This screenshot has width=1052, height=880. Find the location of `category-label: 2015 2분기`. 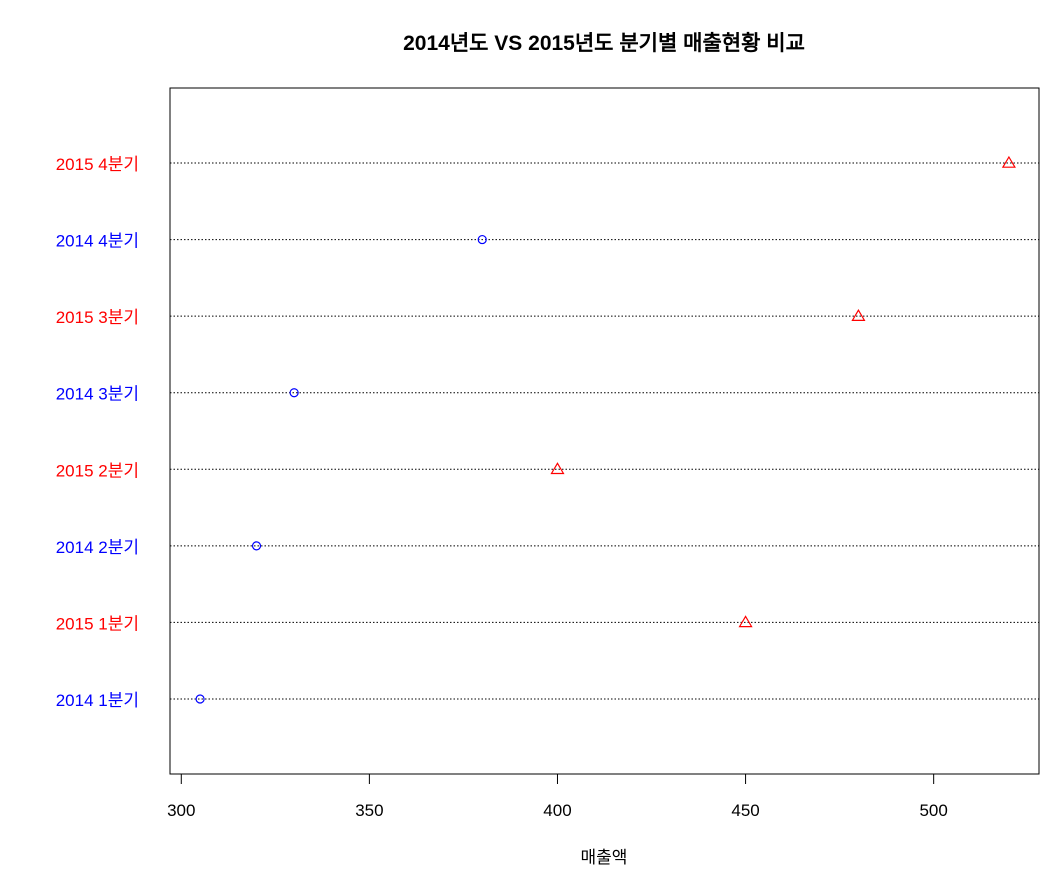

category-label: 2015 2분기 is located at coordinates (97, 470).